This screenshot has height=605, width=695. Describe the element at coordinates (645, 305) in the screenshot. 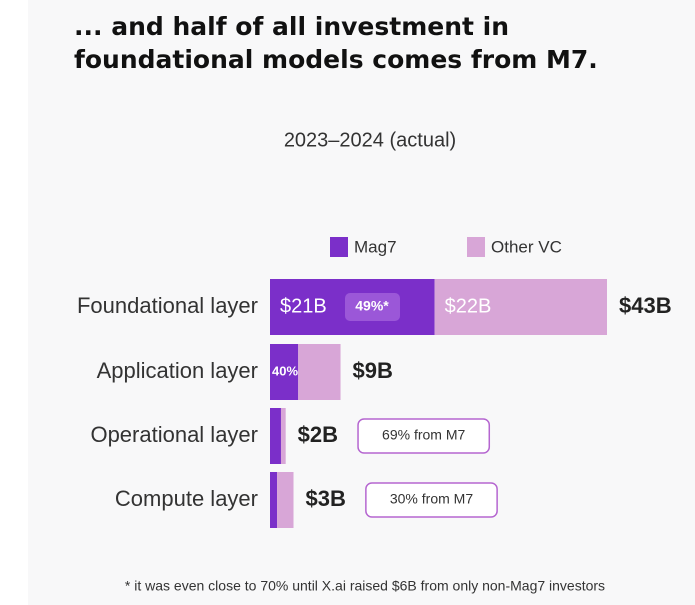

I see `total-label: $43B` at that location.